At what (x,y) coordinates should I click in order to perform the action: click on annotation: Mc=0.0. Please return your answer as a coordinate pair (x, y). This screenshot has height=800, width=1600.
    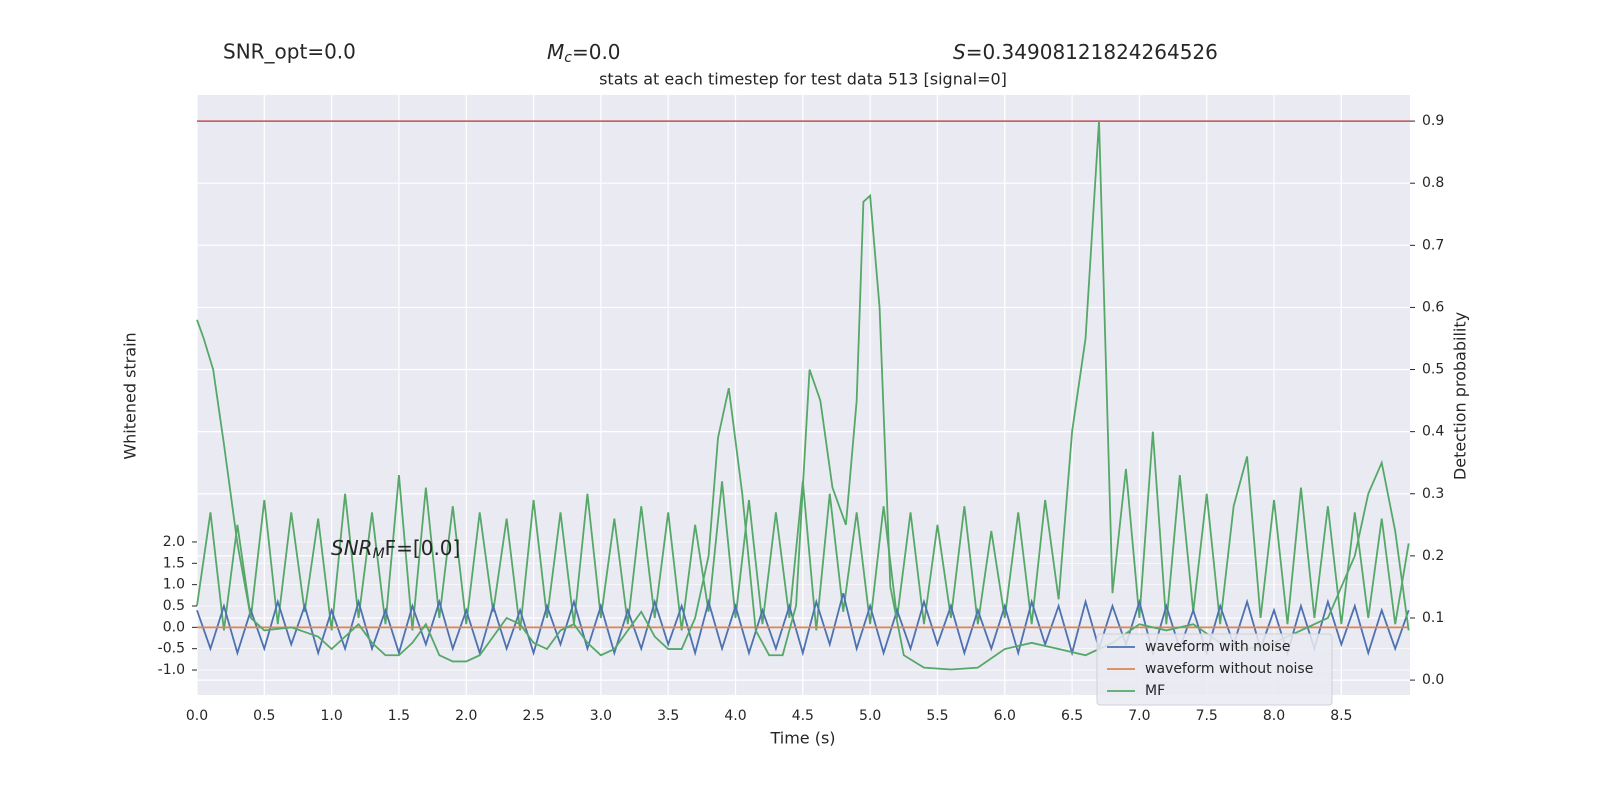
    Looking at the image, I should click on (584, 53).